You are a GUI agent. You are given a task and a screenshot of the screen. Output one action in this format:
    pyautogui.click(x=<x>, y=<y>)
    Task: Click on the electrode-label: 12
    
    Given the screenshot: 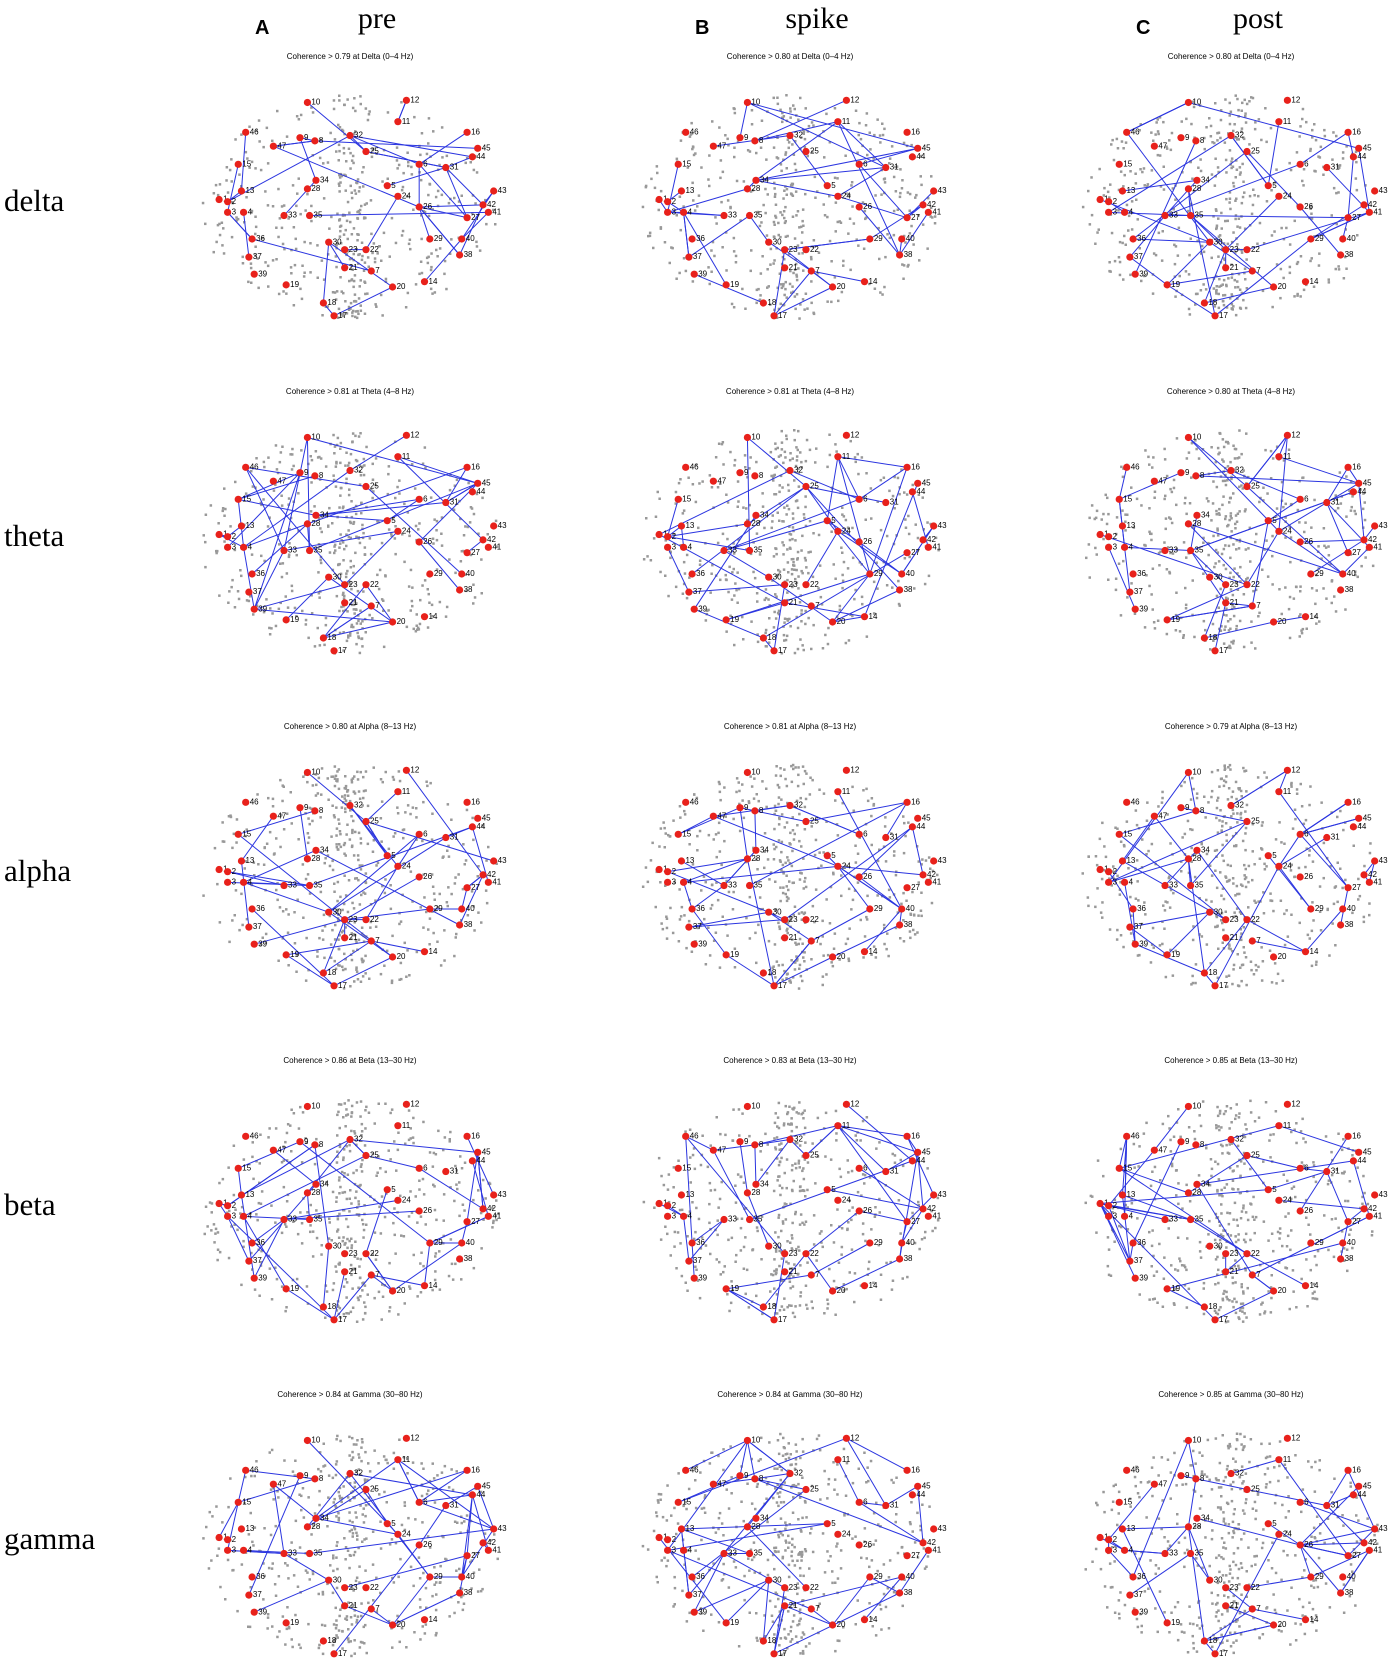 What is the action you would take?
    pyautogui.click(x=854, y=99)
    